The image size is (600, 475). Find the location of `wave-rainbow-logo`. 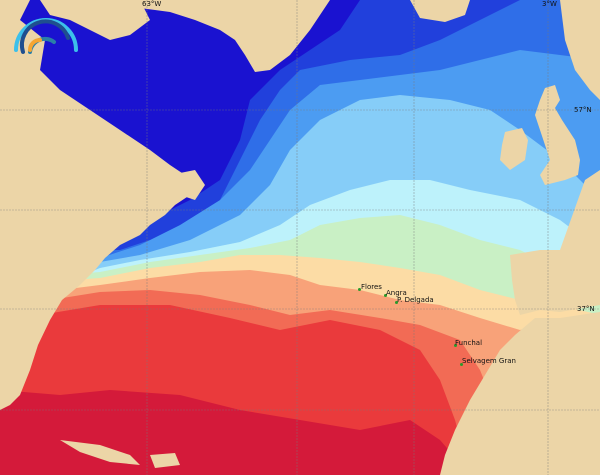

wave-rainbow-logo is located at coordinates (46, 36).